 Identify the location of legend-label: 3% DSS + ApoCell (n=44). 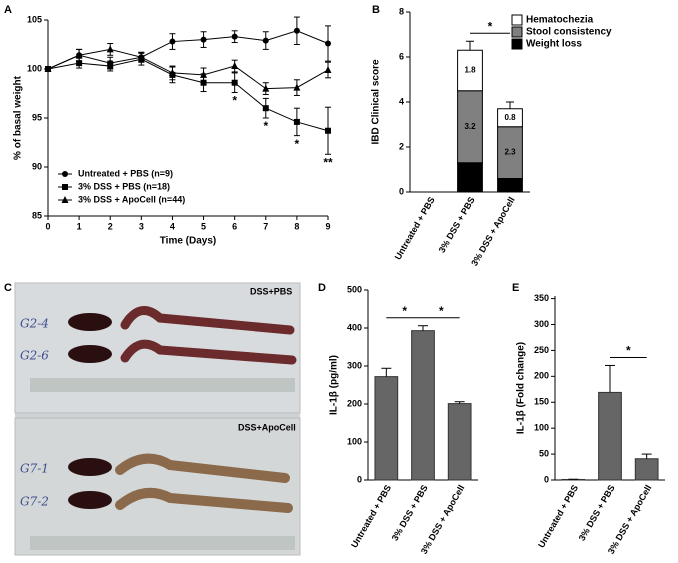
(131, 199).